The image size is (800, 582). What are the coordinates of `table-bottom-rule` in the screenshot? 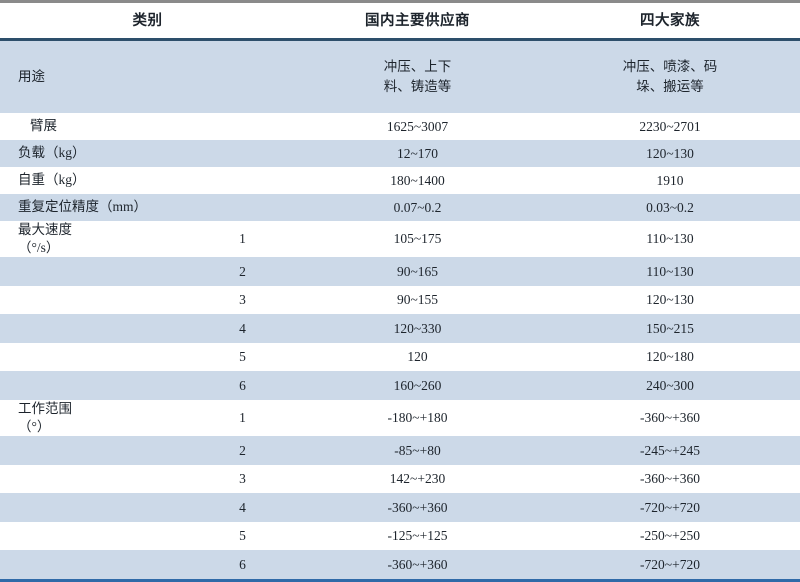 It's located at (400, 580).